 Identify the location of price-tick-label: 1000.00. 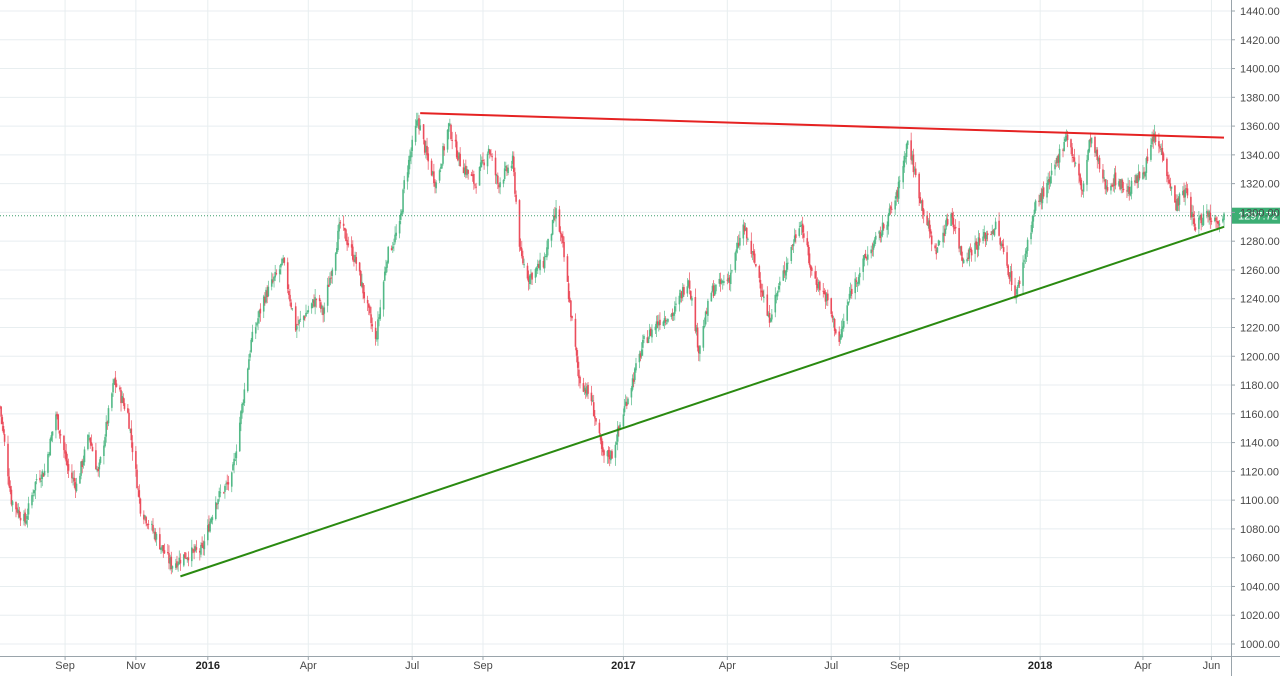
(1260, 645).